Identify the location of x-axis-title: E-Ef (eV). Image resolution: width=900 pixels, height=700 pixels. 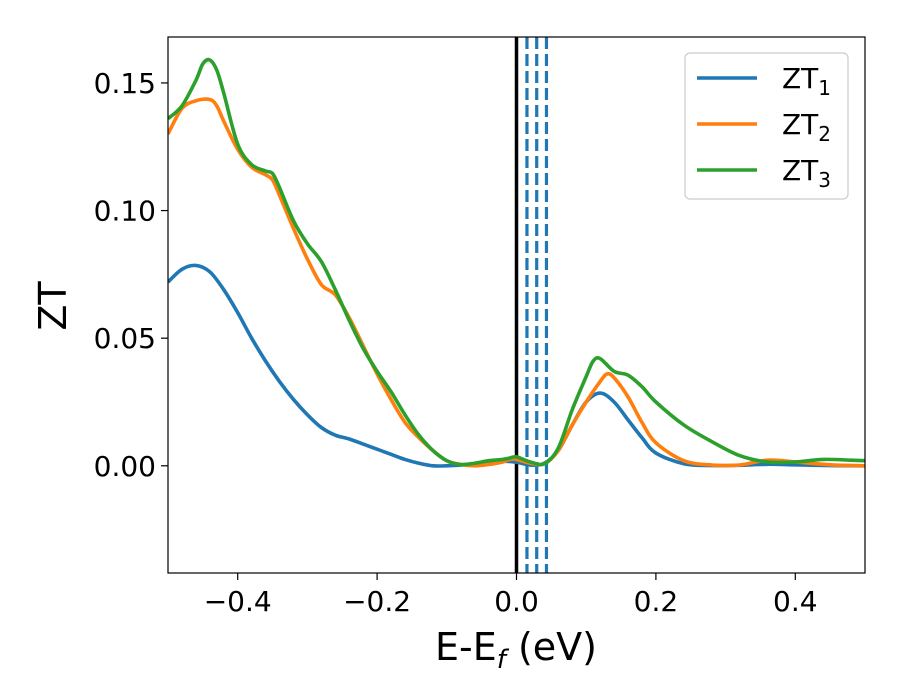
(516, 650).